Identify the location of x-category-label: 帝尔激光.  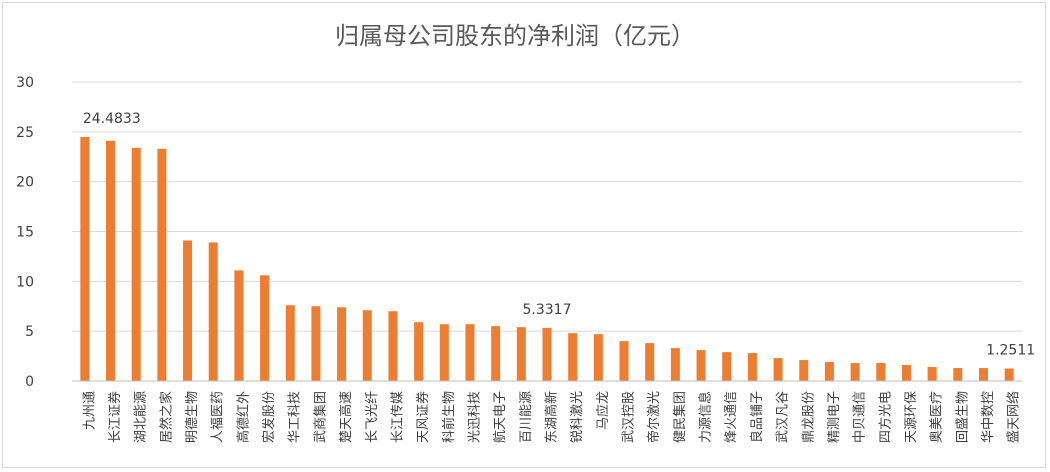
(654, 417).